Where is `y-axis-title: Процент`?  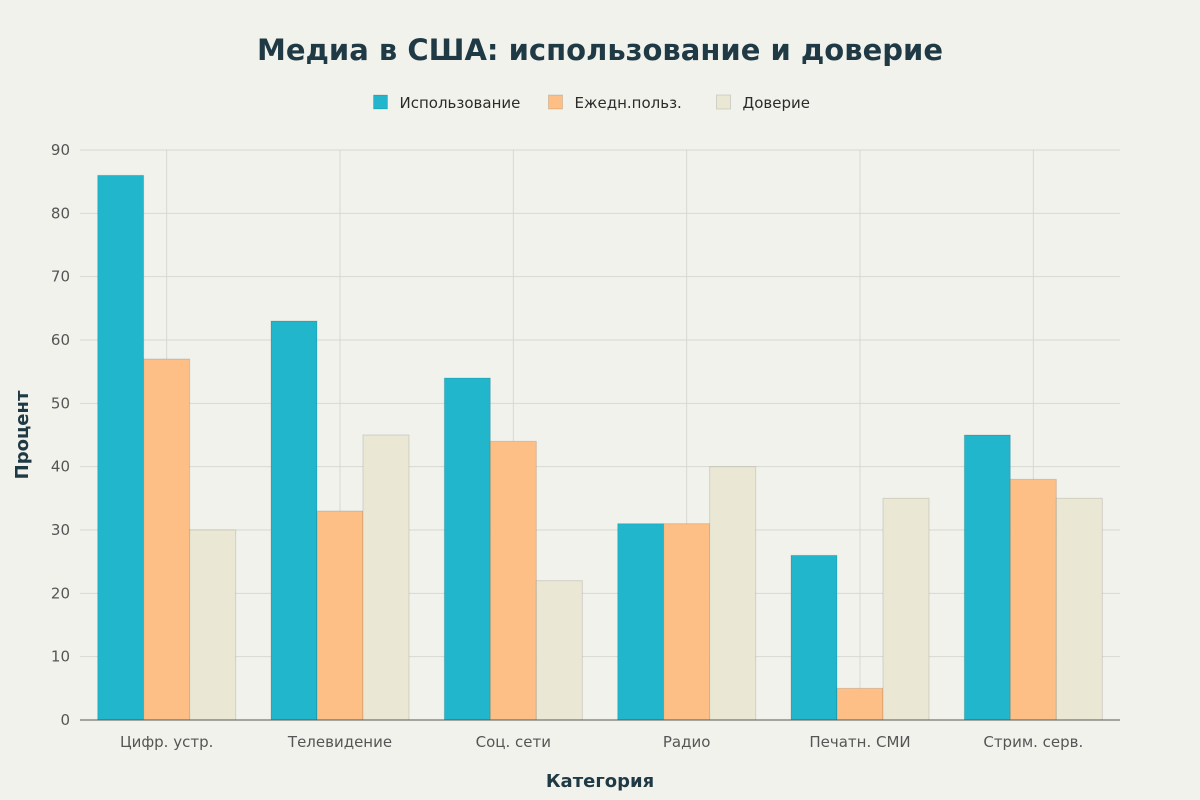 y-axis-title: Процент is located at coordinates (22, 434).